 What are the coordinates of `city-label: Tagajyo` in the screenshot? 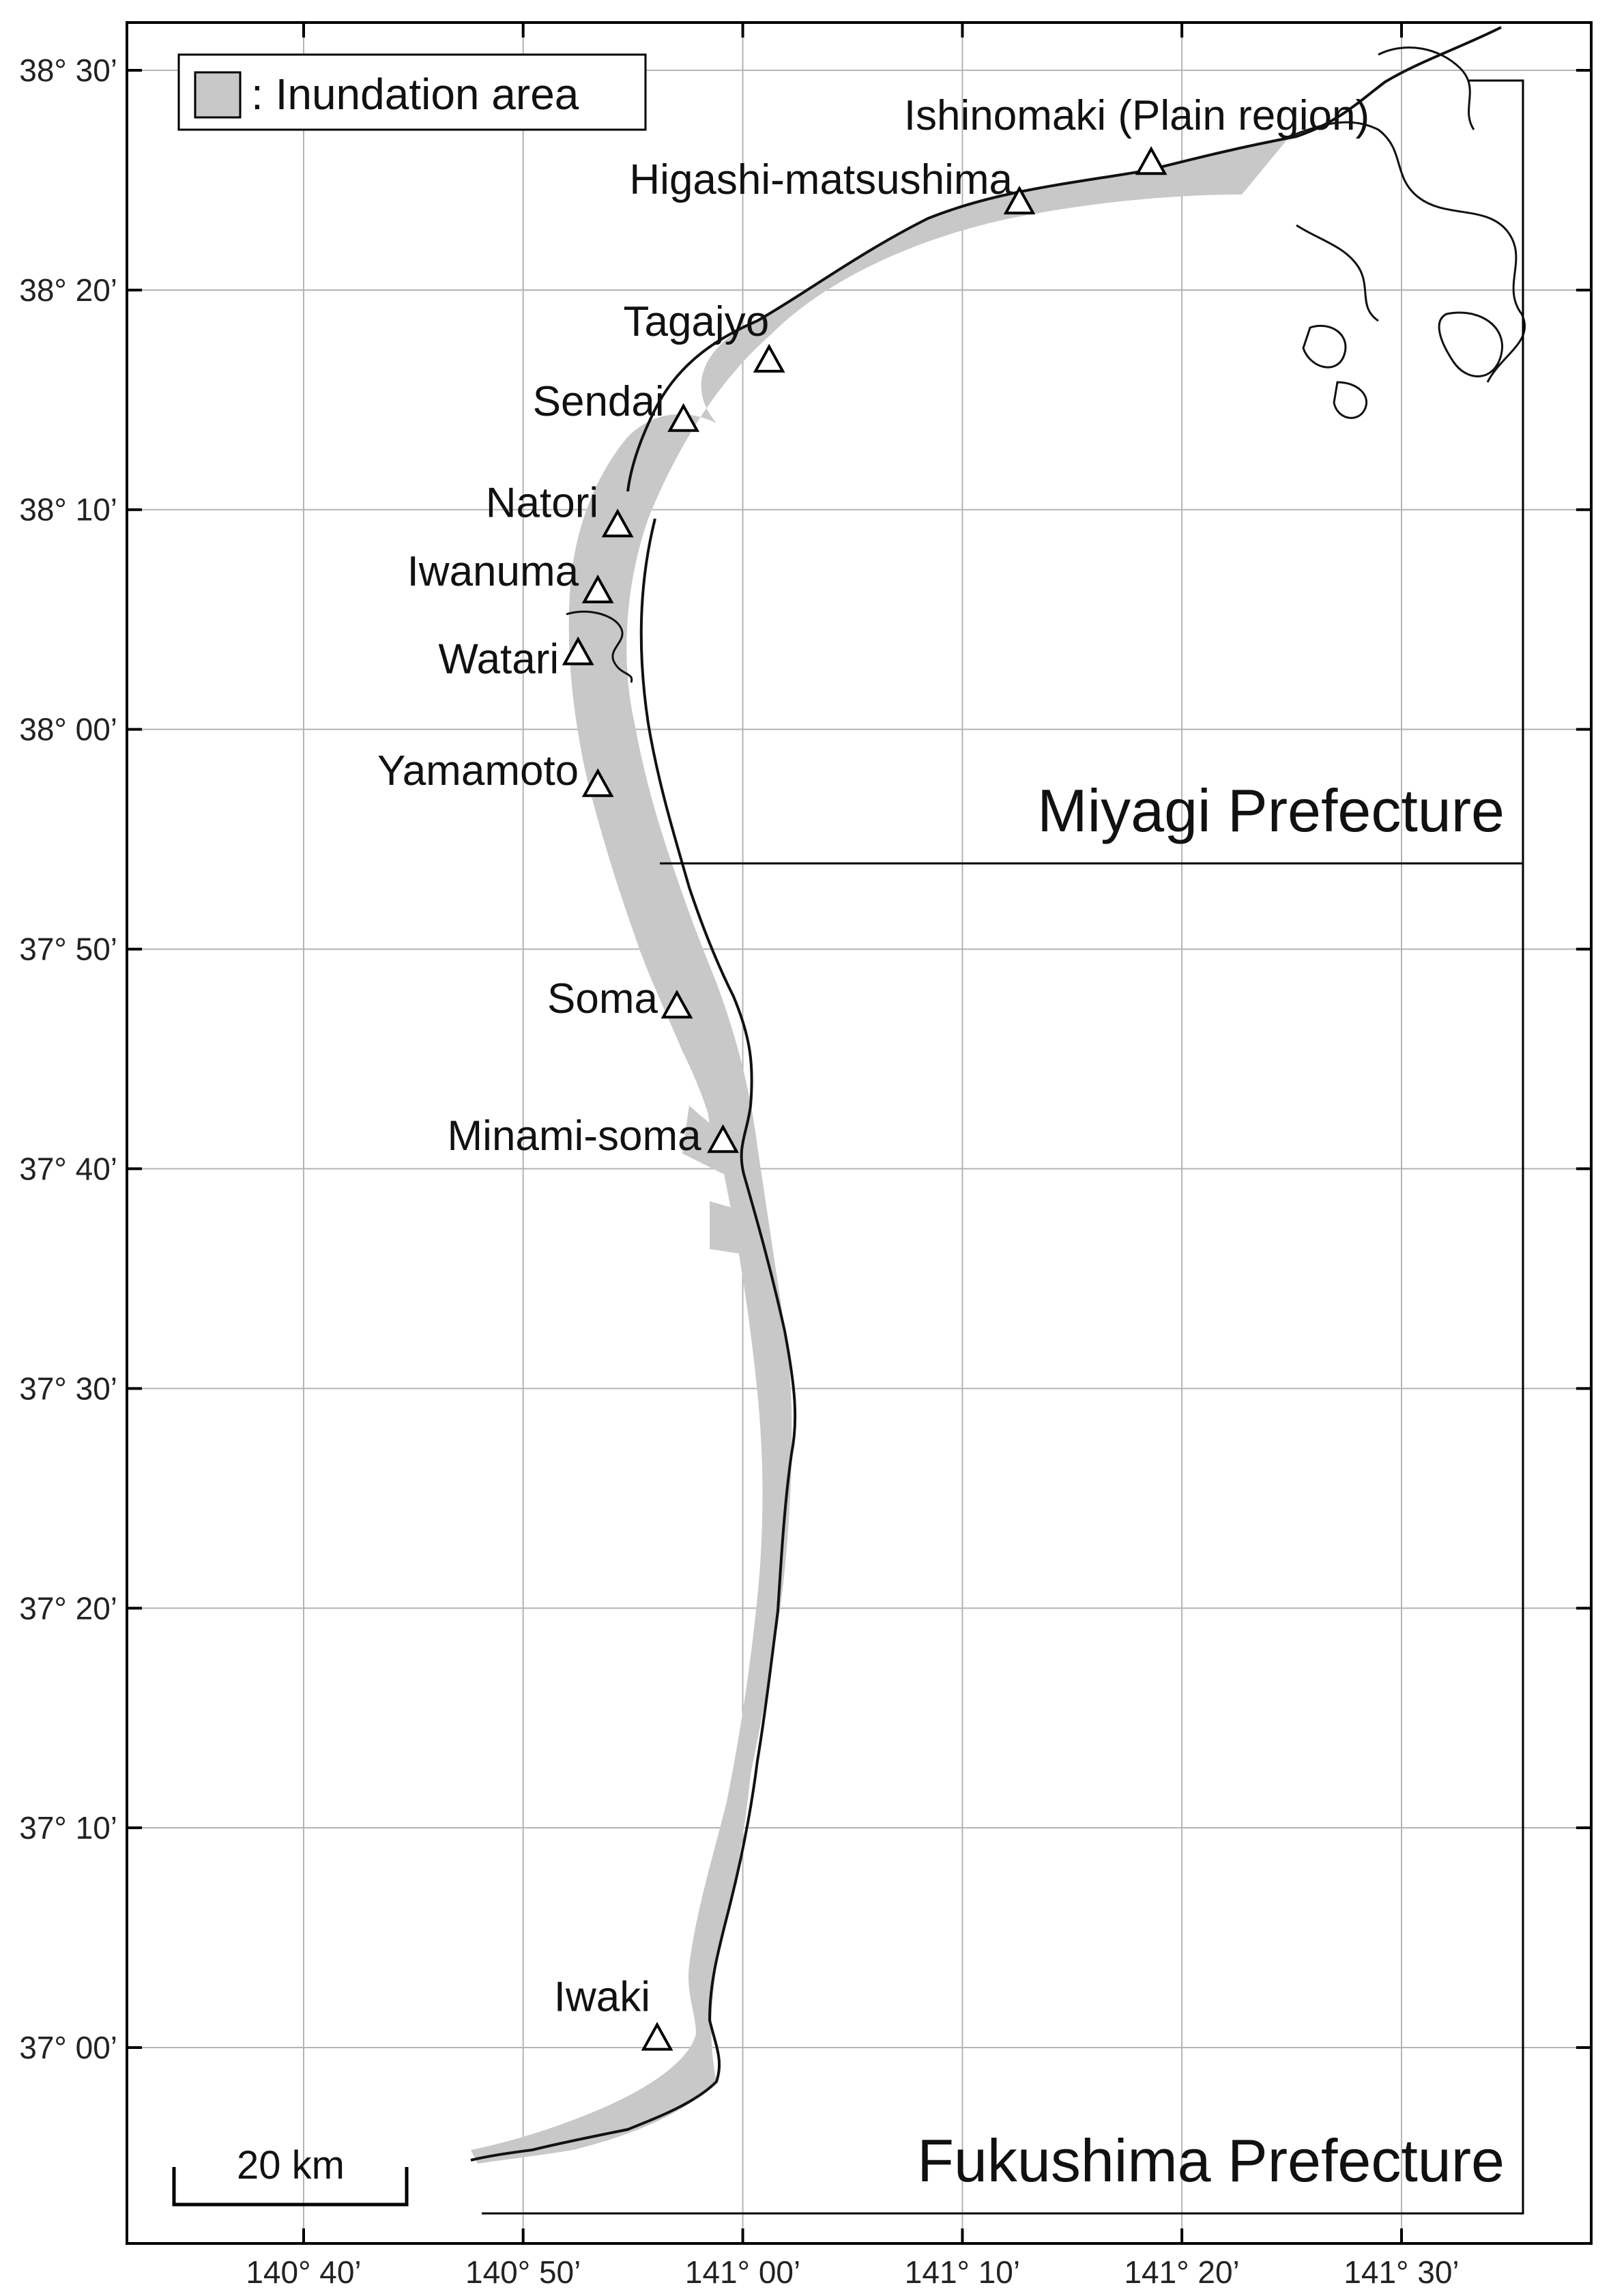 It's located at (696, 322).